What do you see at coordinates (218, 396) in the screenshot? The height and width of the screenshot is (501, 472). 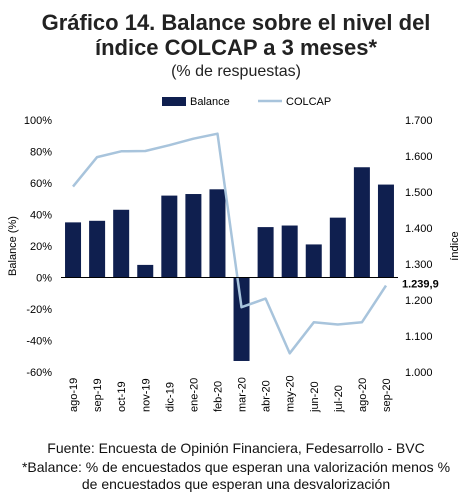 I see `x-tick-label: feb-20` at bounding box center [218, 396].